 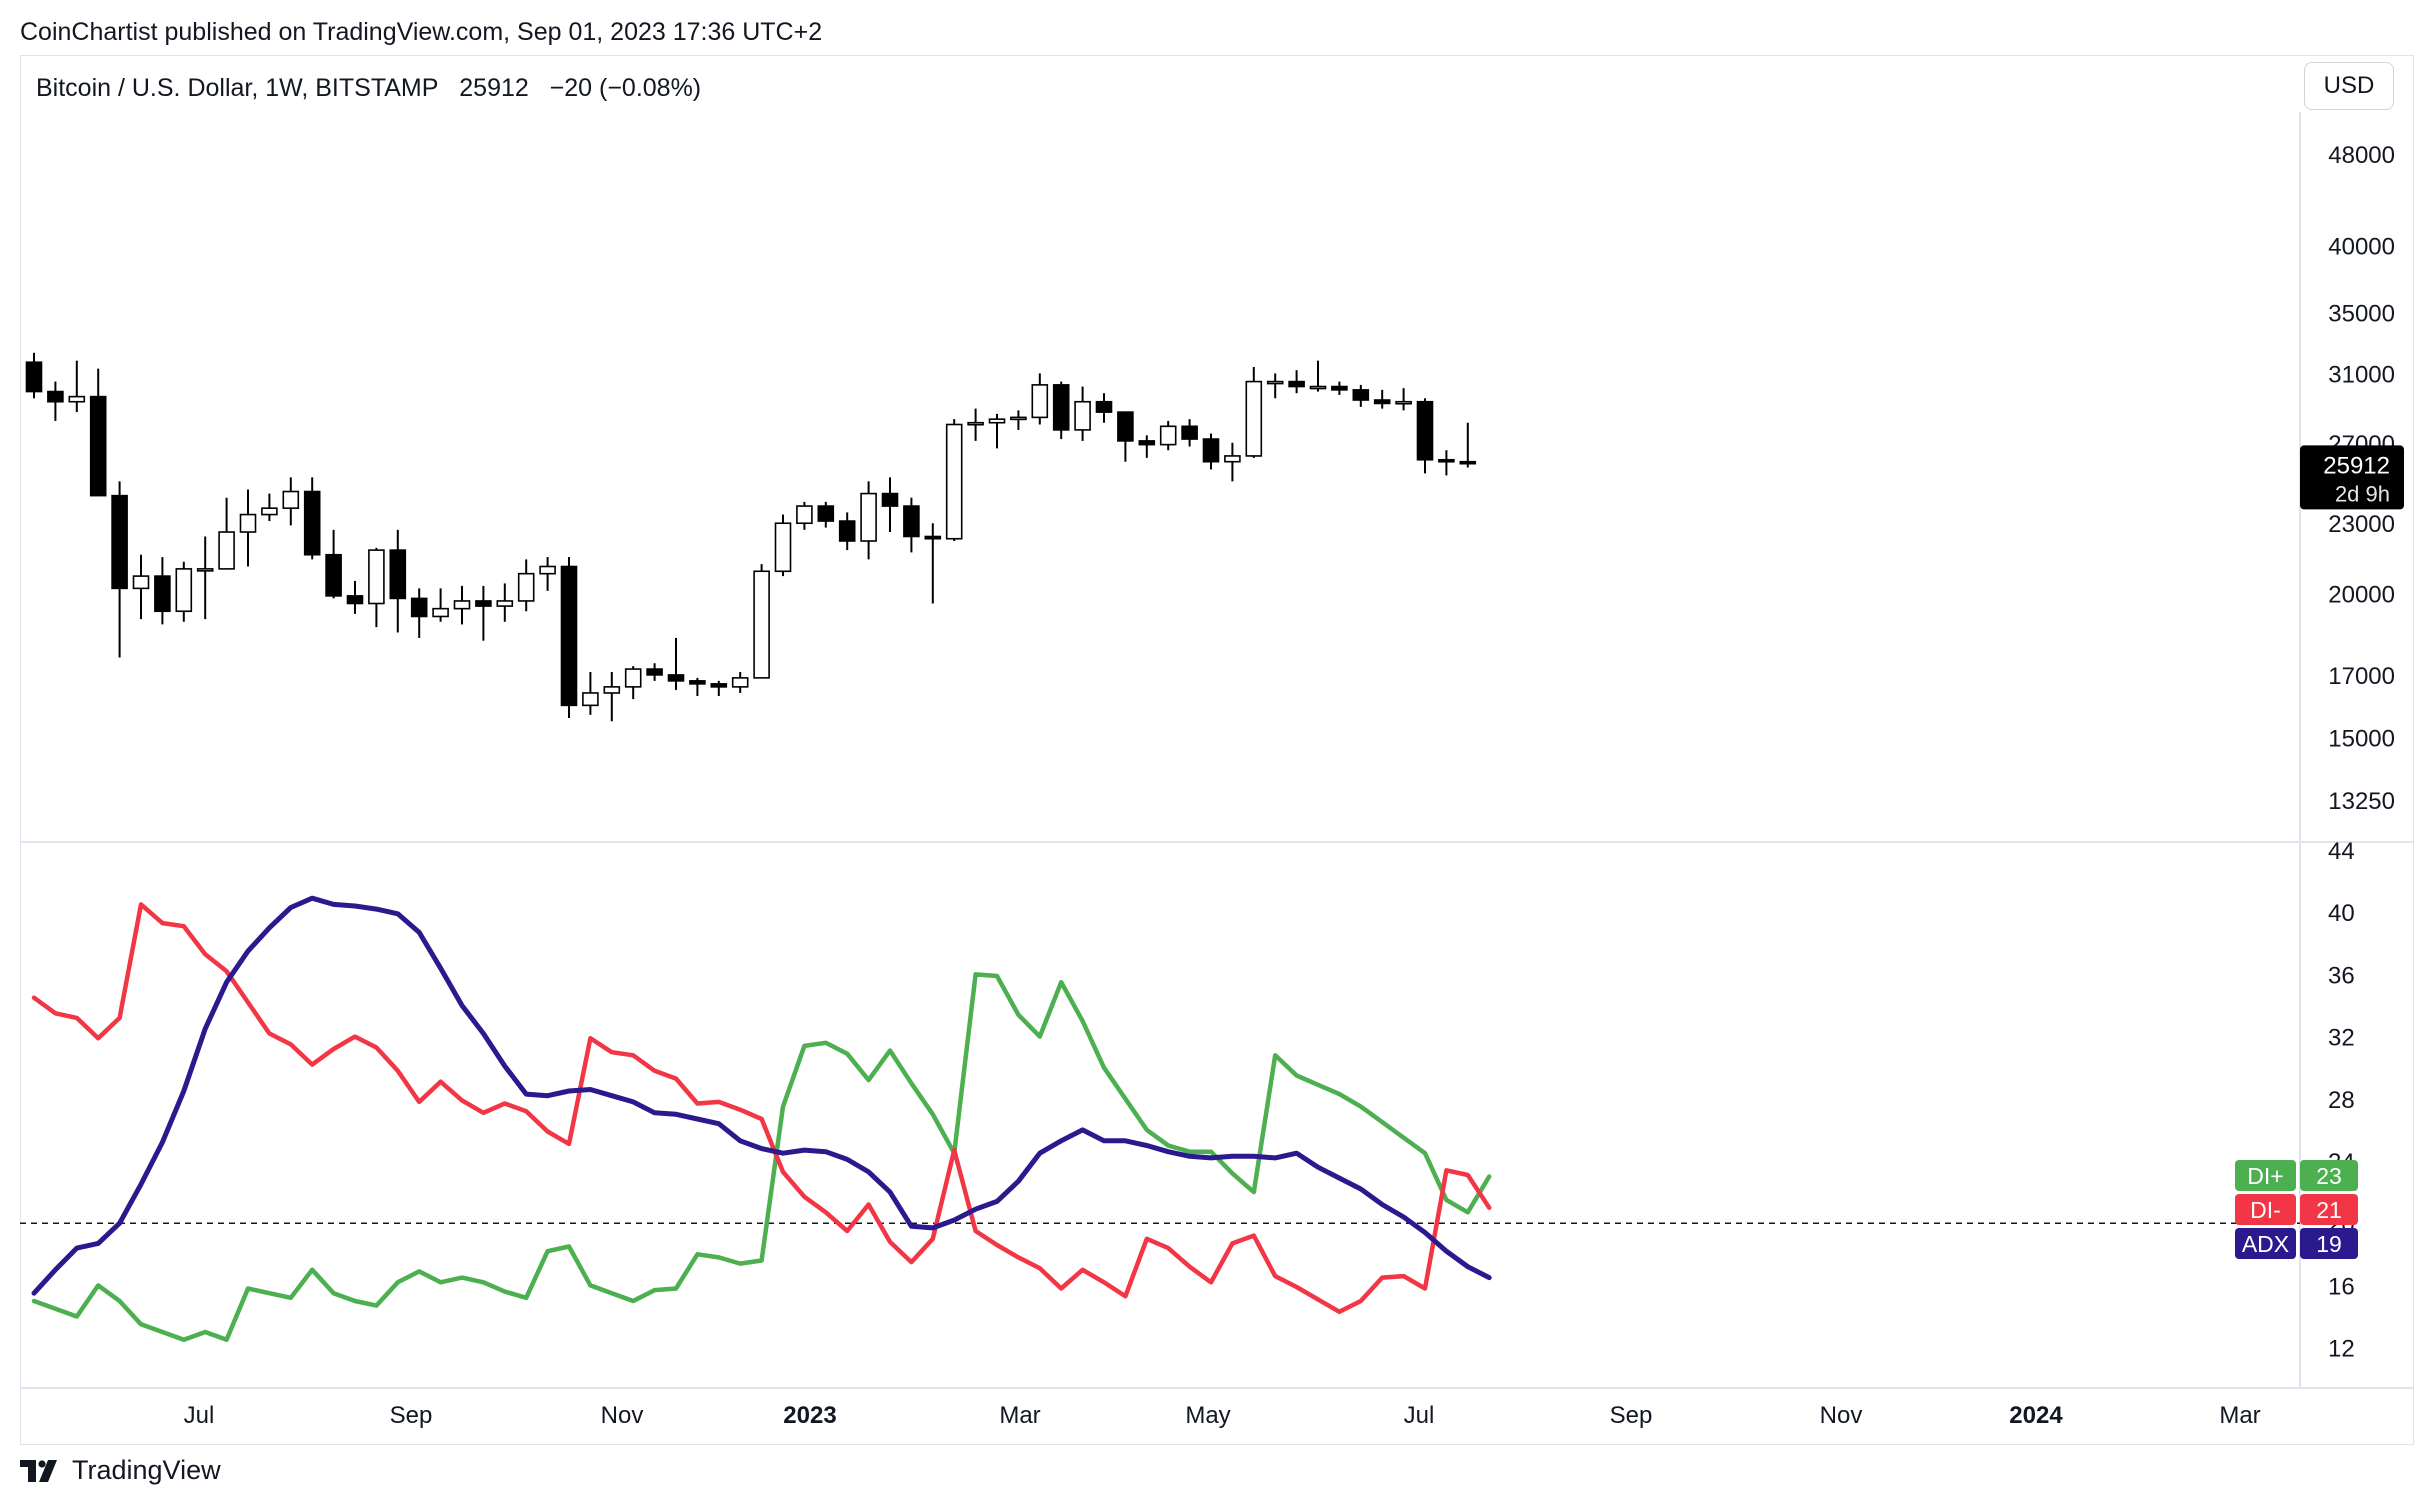 What do you see at coordinates (2362, 493) in the screenshot?
I see `price-badge-countdown: 2d 9h` at bounding box center [2362, 493].